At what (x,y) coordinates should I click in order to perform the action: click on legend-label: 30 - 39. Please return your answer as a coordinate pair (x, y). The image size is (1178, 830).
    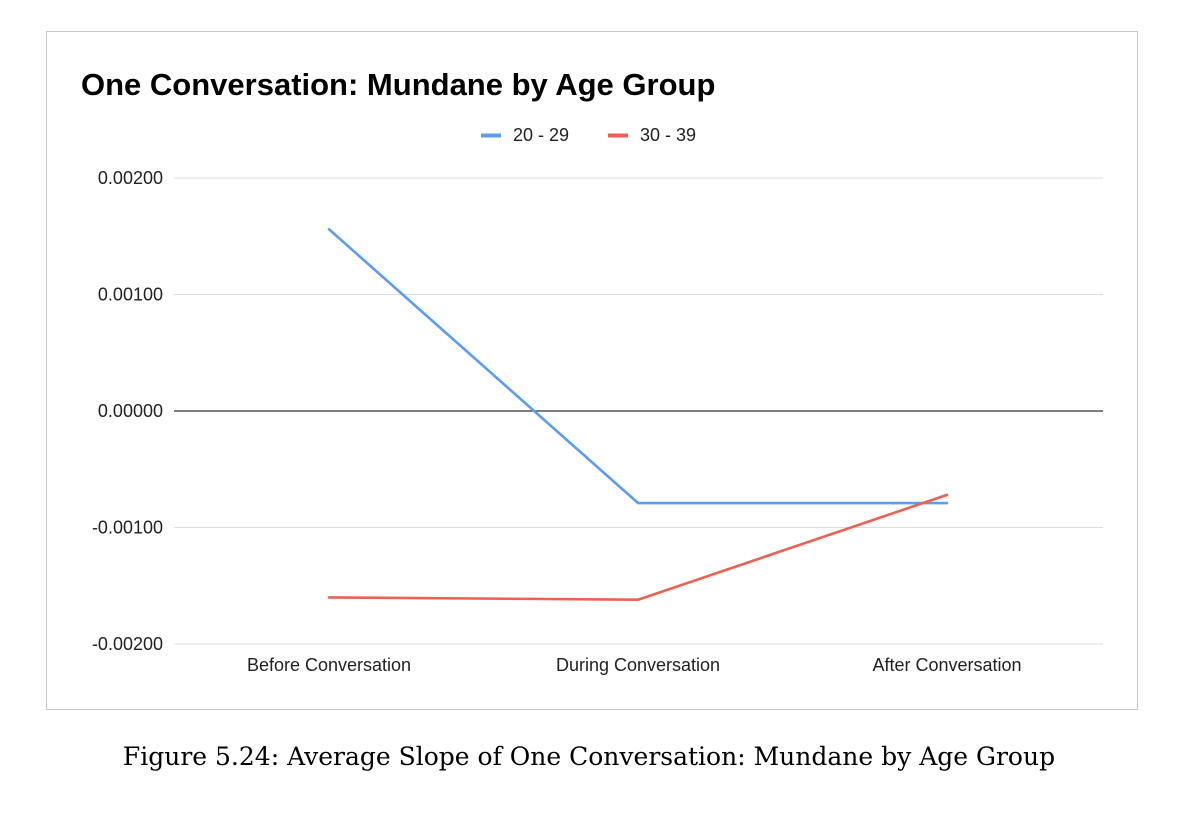
    Looking at the image, I should click on (668, 135).